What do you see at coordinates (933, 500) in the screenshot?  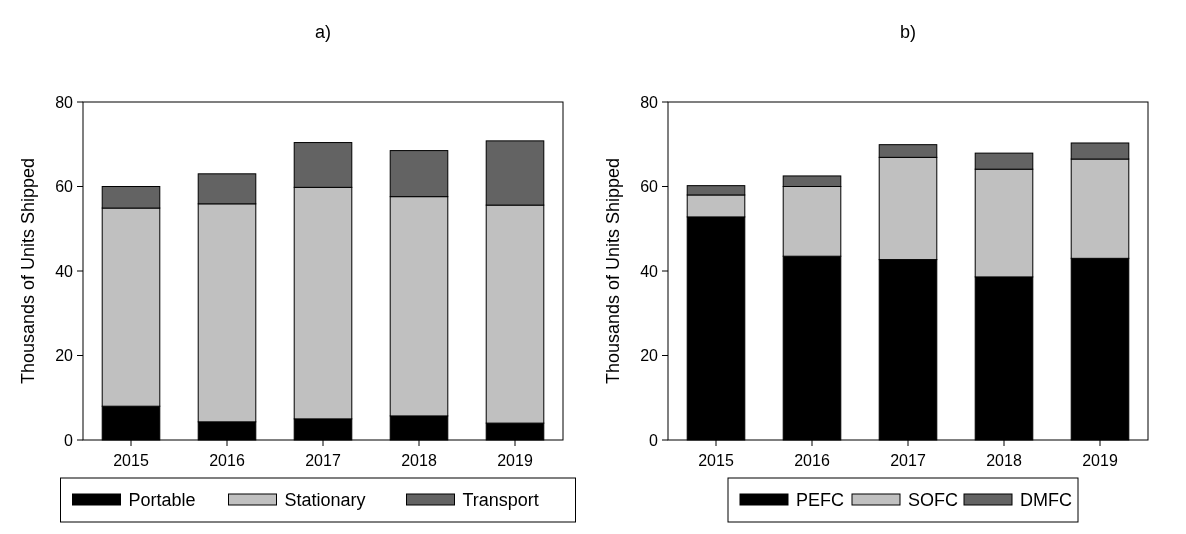 I see `legend-label: SOFC` at bounding box center [933, 500].